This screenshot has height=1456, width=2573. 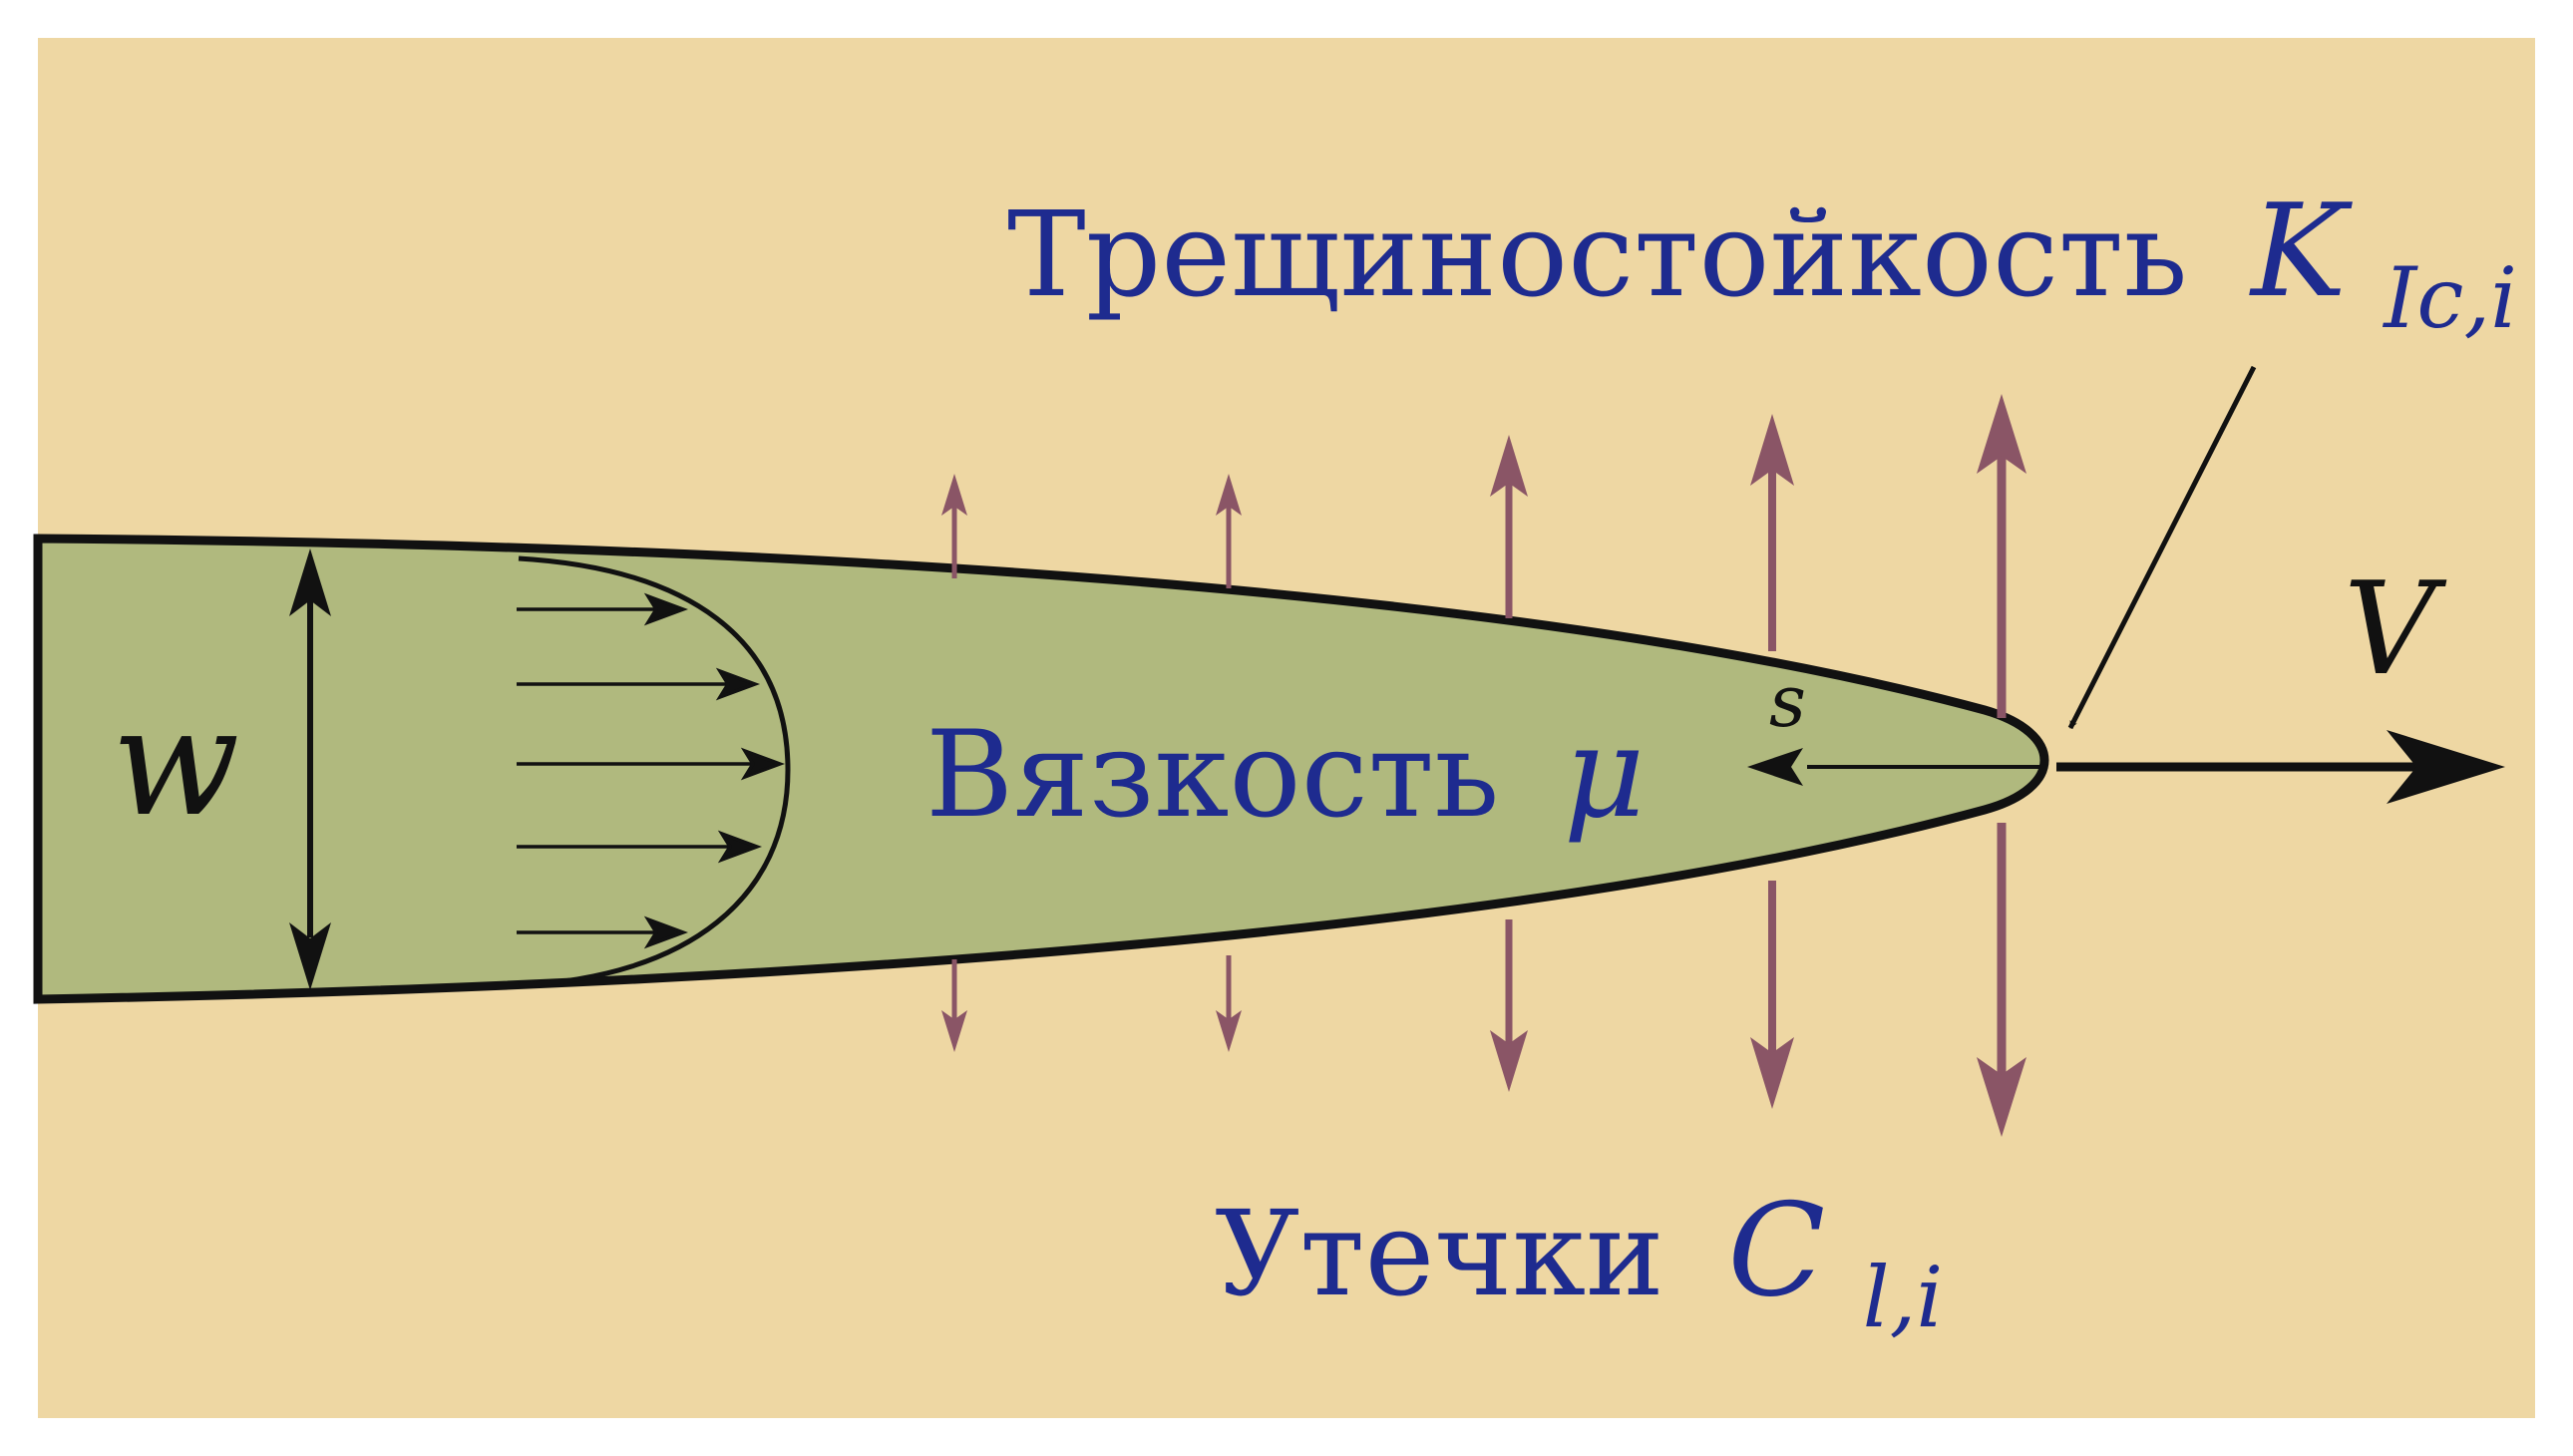 What do you see at coordinates (1605, 772) in the screenshot?
I see `viscosity-symbol: μ` at bounding box center [1605, 772].